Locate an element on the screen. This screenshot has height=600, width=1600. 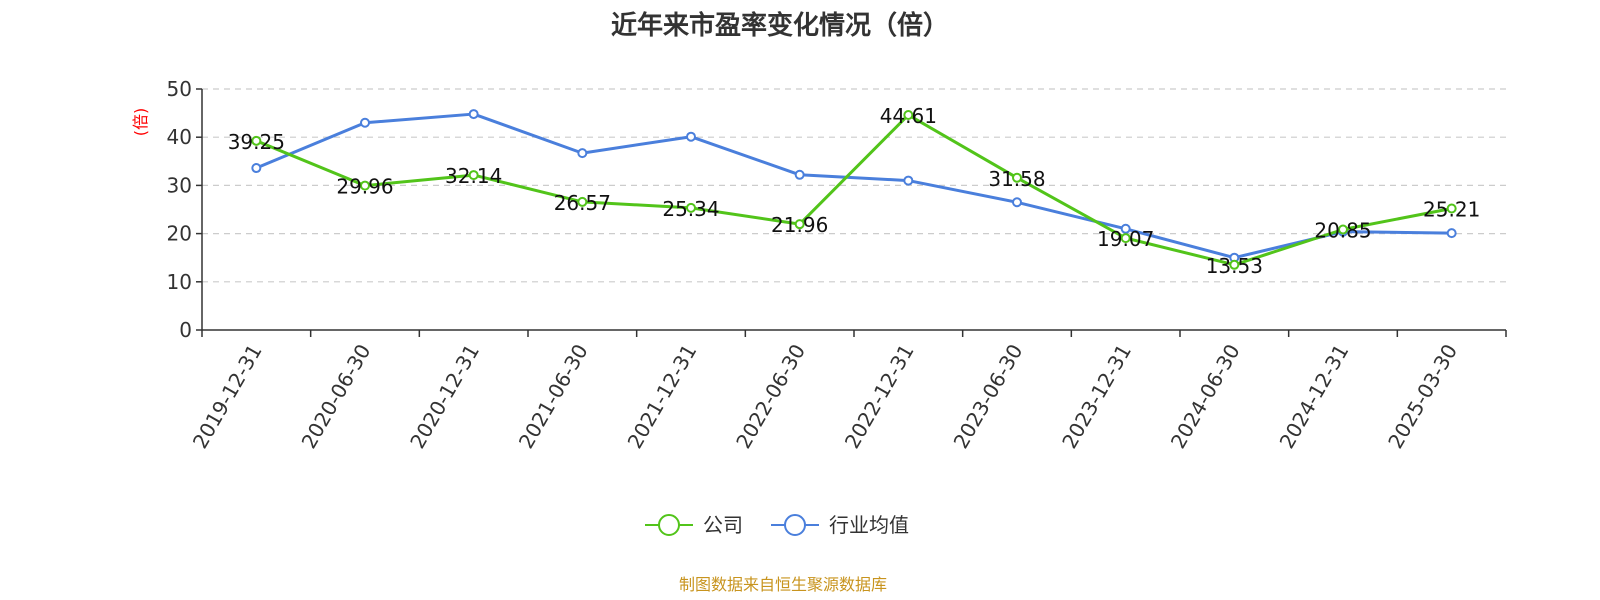
data-label: 13.53 is located at coordinates (1234, 266).